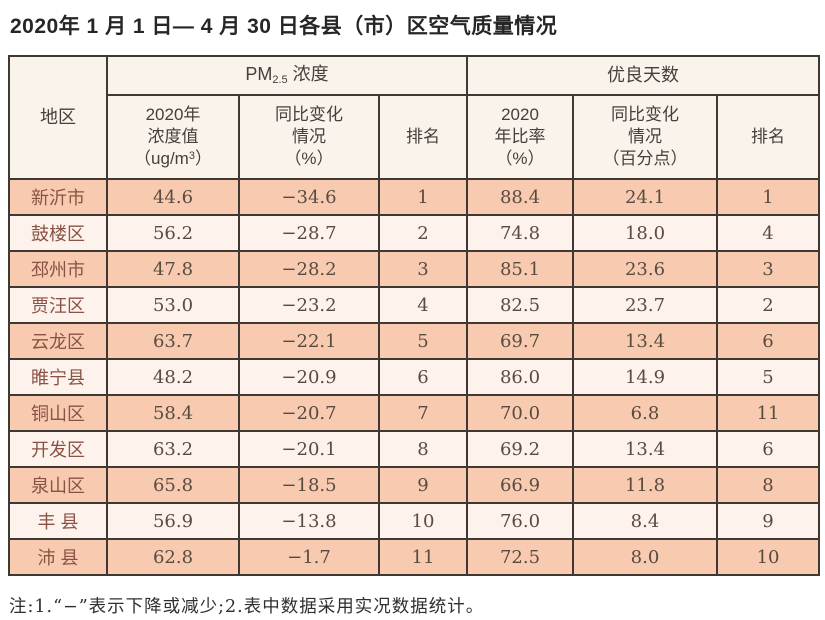  I want to click on pm25-concentration-cell: 62.8, so click(173, 557).